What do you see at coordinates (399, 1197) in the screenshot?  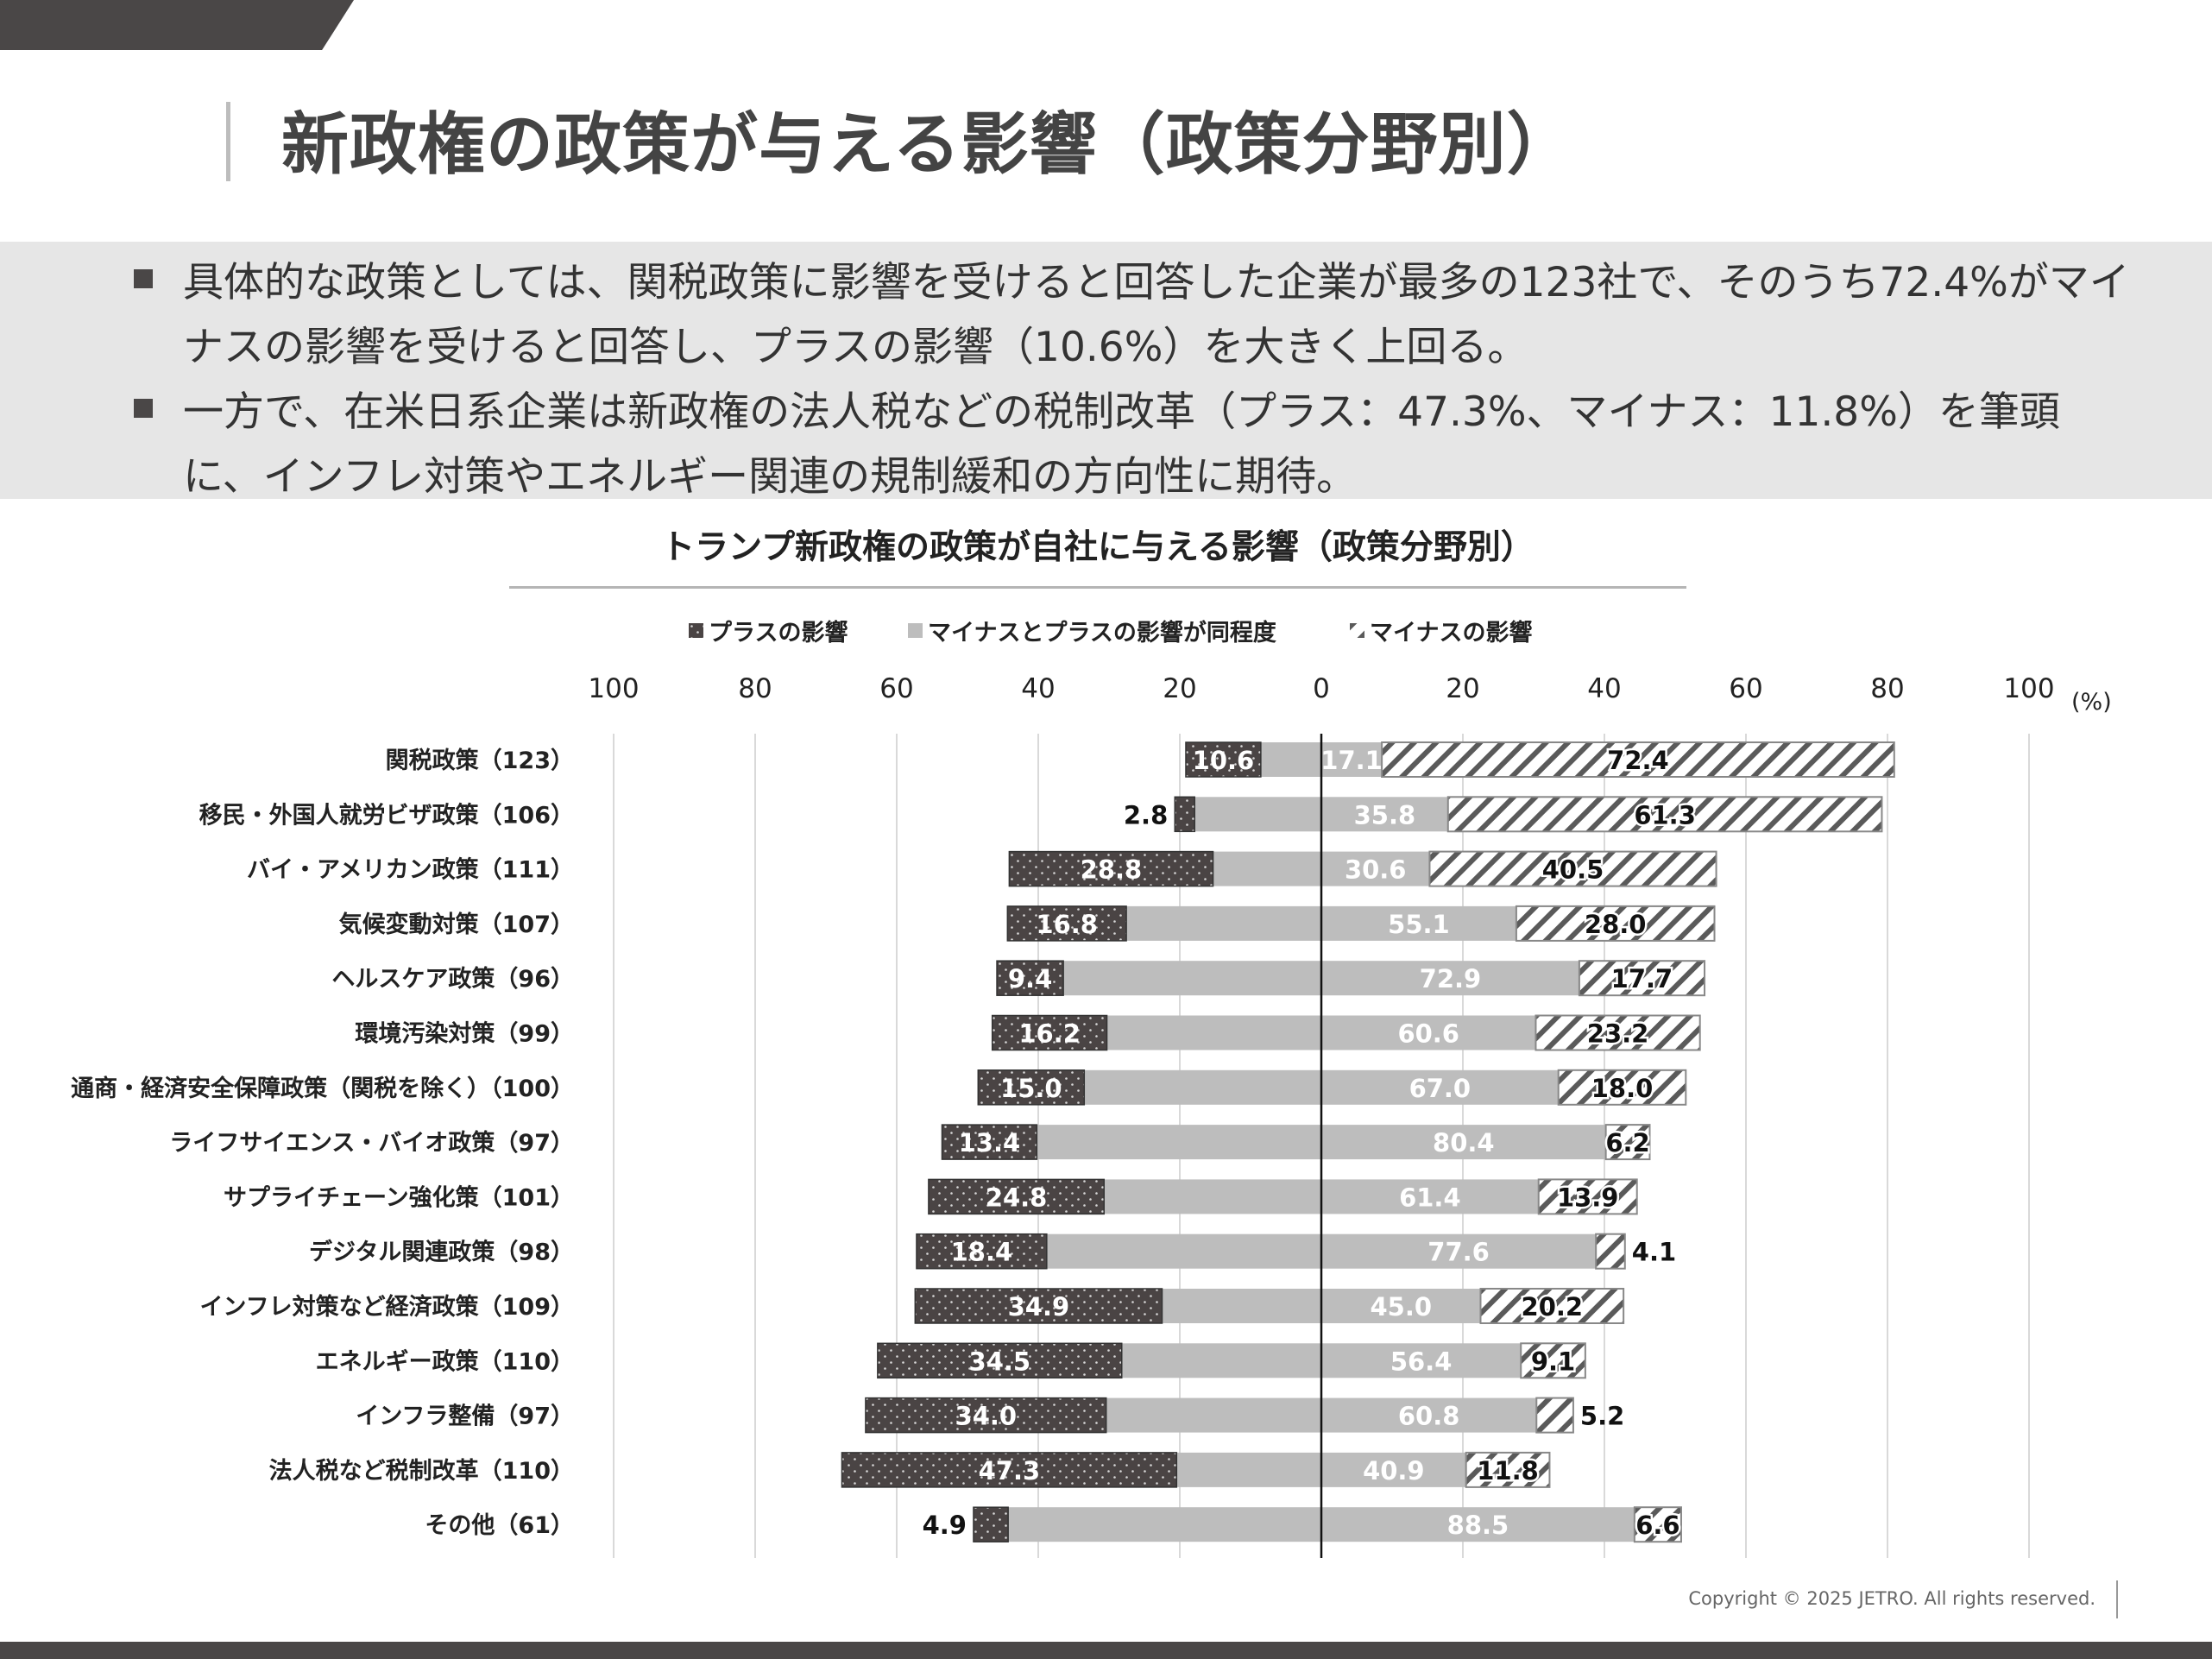 I see `category-label: サプライチェーン強化策（101）` at bounding box center [399, 1197].